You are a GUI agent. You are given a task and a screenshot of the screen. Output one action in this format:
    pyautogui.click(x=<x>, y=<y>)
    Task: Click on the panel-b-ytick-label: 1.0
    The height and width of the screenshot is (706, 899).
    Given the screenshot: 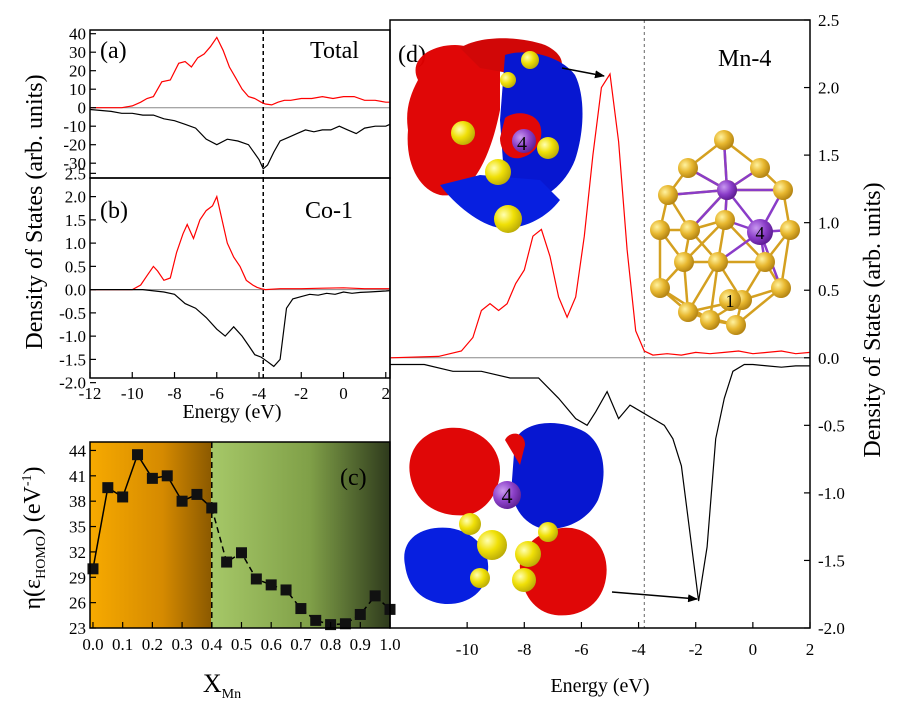 What is the action you would take?
    pyautogui.click(x=75, y=243)
    